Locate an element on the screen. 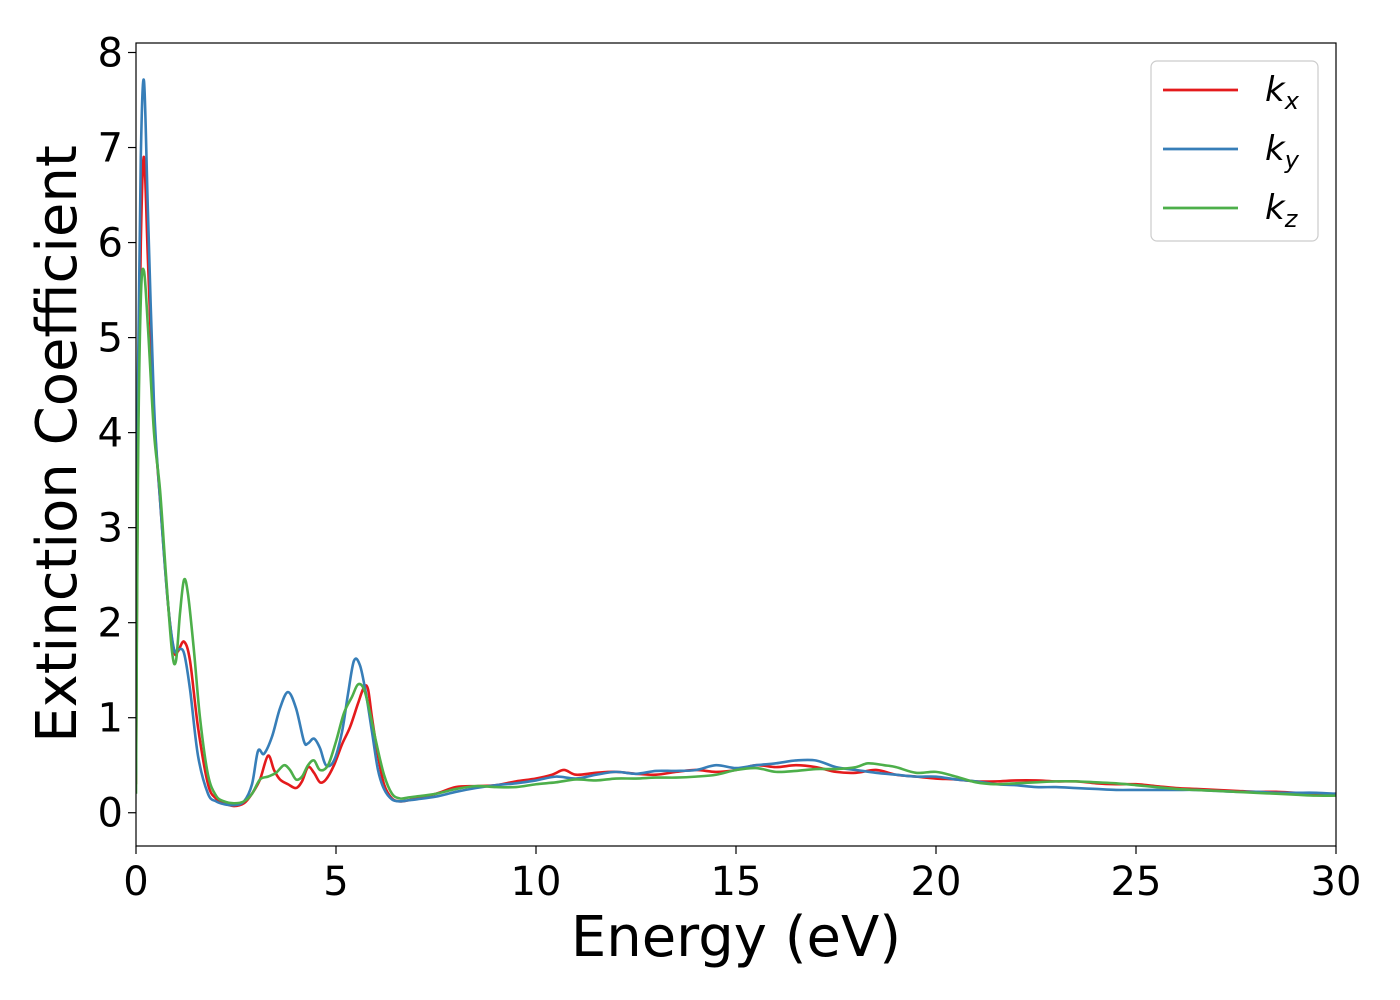 The height and width of the screenshot is (1000, 1400). legend-entries: kx ky kz is located at coordinates (1231, 151).